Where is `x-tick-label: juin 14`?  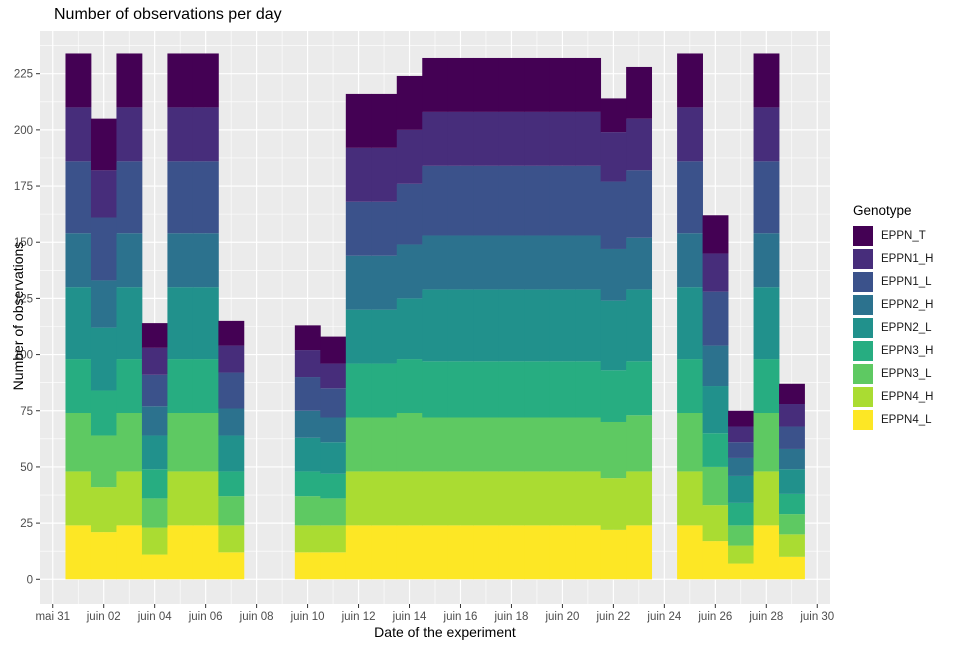 x-tick-label: juin 14 is located at coordinates (409, 617).